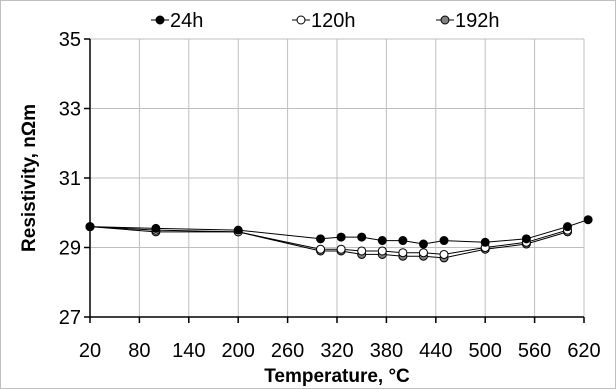  I want to click on x-tick-label: 620, so click(583, 351).